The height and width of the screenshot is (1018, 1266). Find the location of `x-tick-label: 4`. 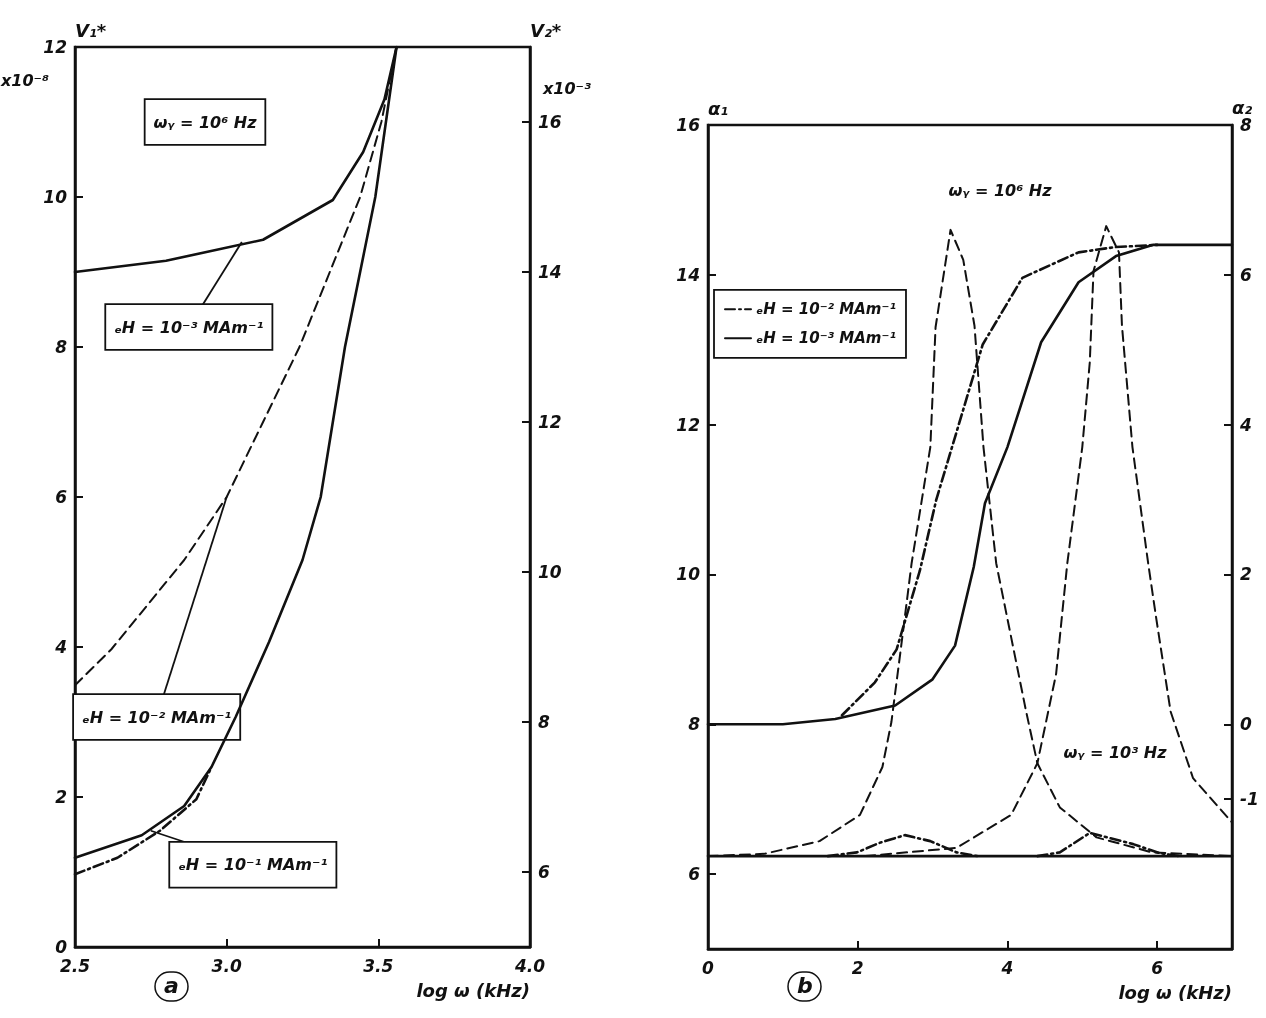

x-tick-label: 4 is located at coordinates (1007, 967).